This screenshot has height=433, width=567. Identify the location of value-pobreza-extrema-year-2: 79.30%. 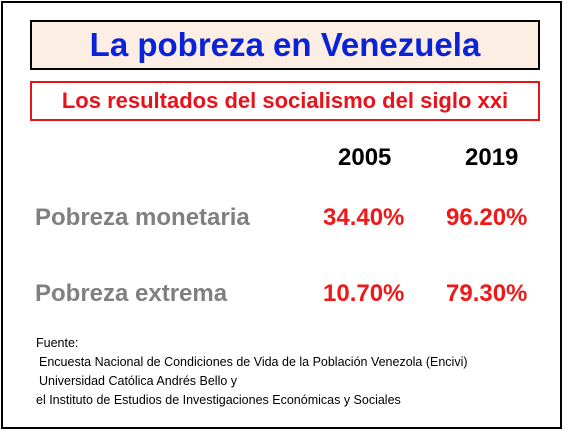
(487, 293).